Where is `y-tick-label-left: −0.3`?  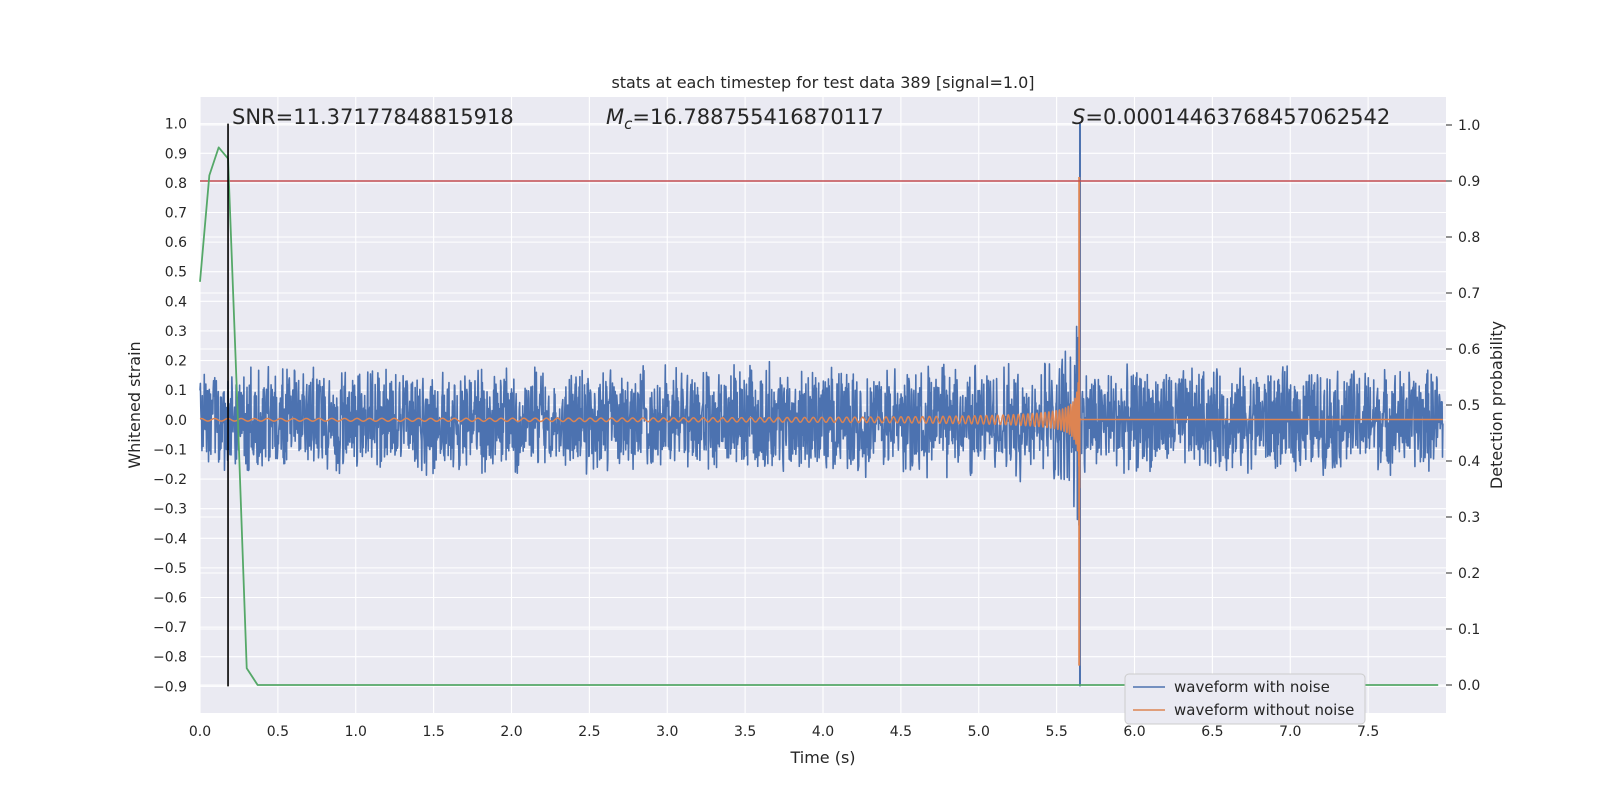
y-tick-label-left: −0.3 is located at coordinates (170, 510).